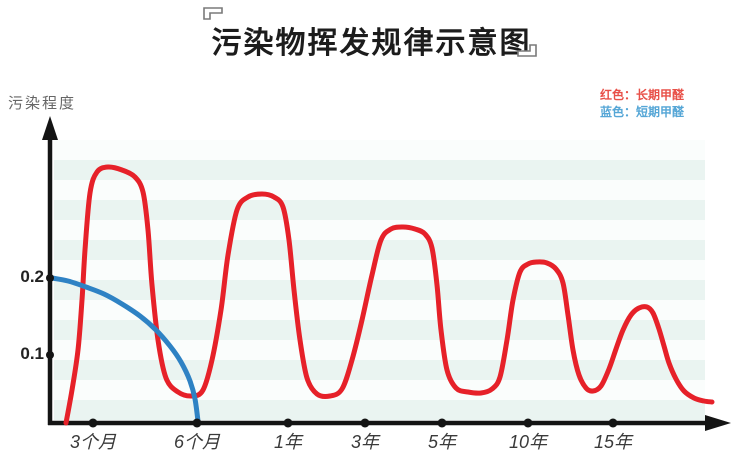 The image size is (743, 460). I want to click on x-tick-label: 5年, so click(441, 442).